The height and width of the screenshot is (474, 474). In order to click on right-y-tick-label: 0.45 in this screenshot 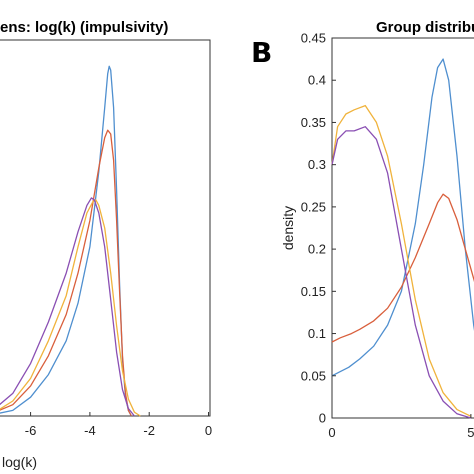, I will do `click(313, 38)`.